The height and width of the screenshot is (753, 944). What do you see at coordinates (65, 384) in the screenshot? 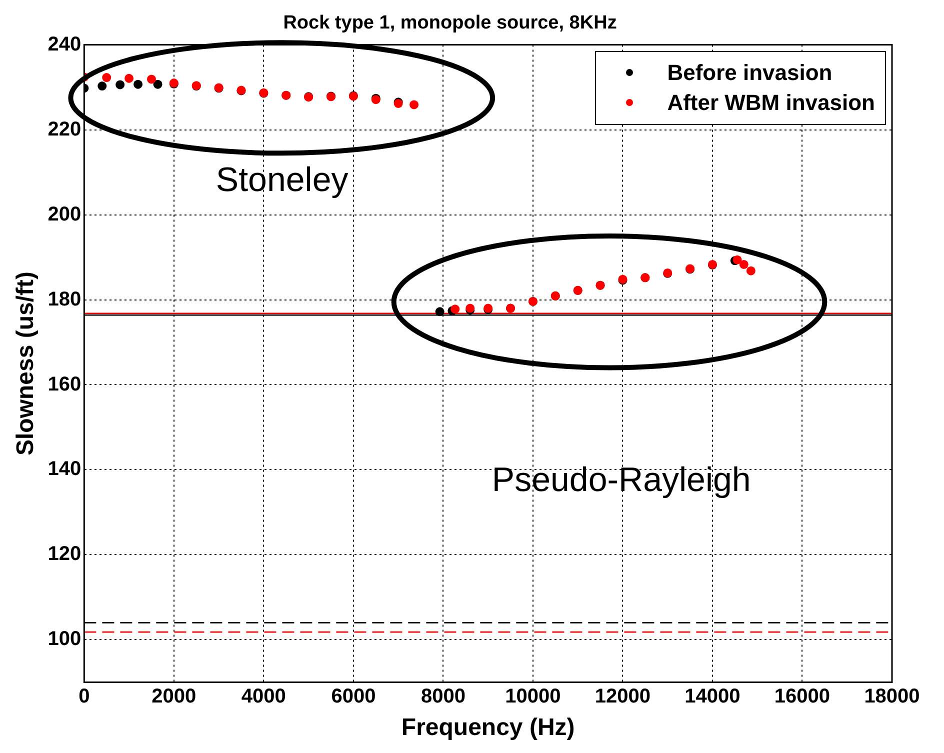
I see `y-tick-label: 160` at bounding box center [65, 384].